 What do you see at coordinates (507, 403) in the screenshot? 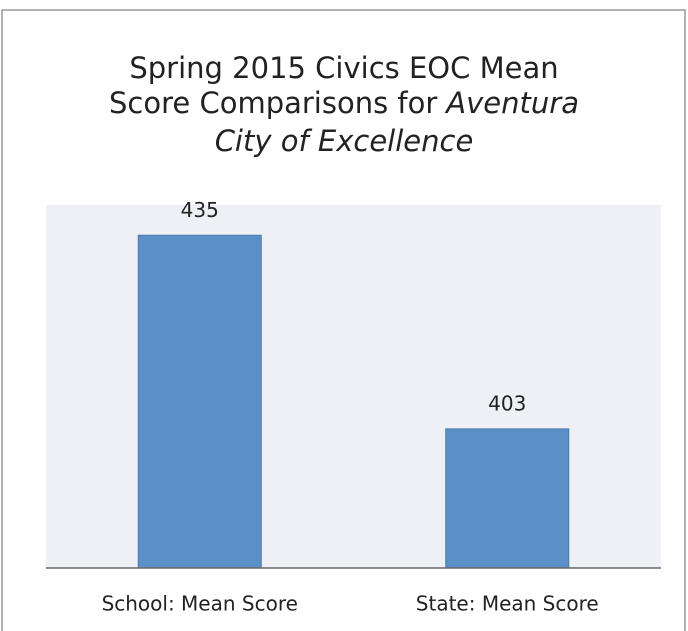
I see `data-label: 403` at bounding box center [507, 403].